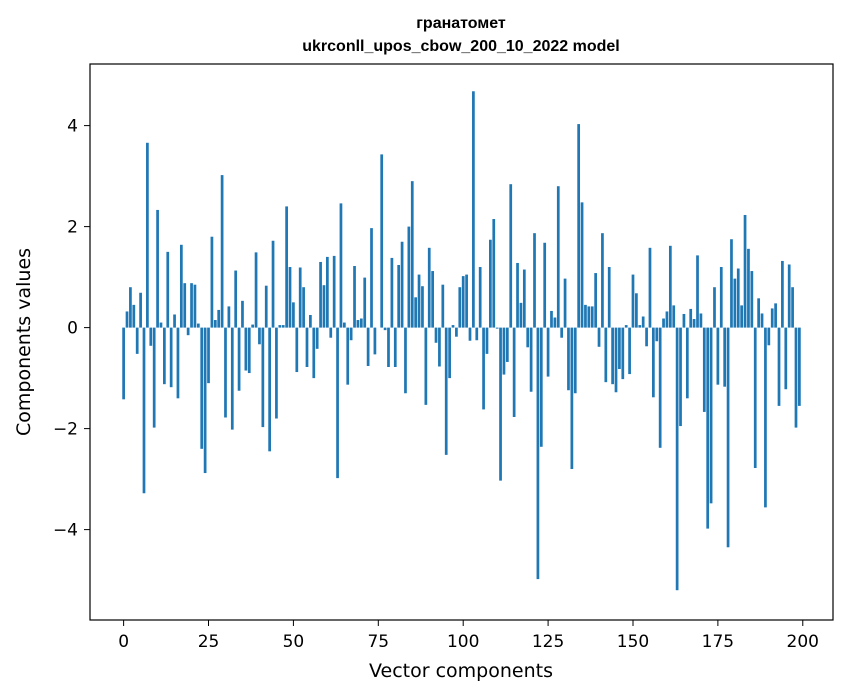 The width and height of the screenshot is (847, 696). I want to click on y-axis-label: Components values, so click(24, 342).